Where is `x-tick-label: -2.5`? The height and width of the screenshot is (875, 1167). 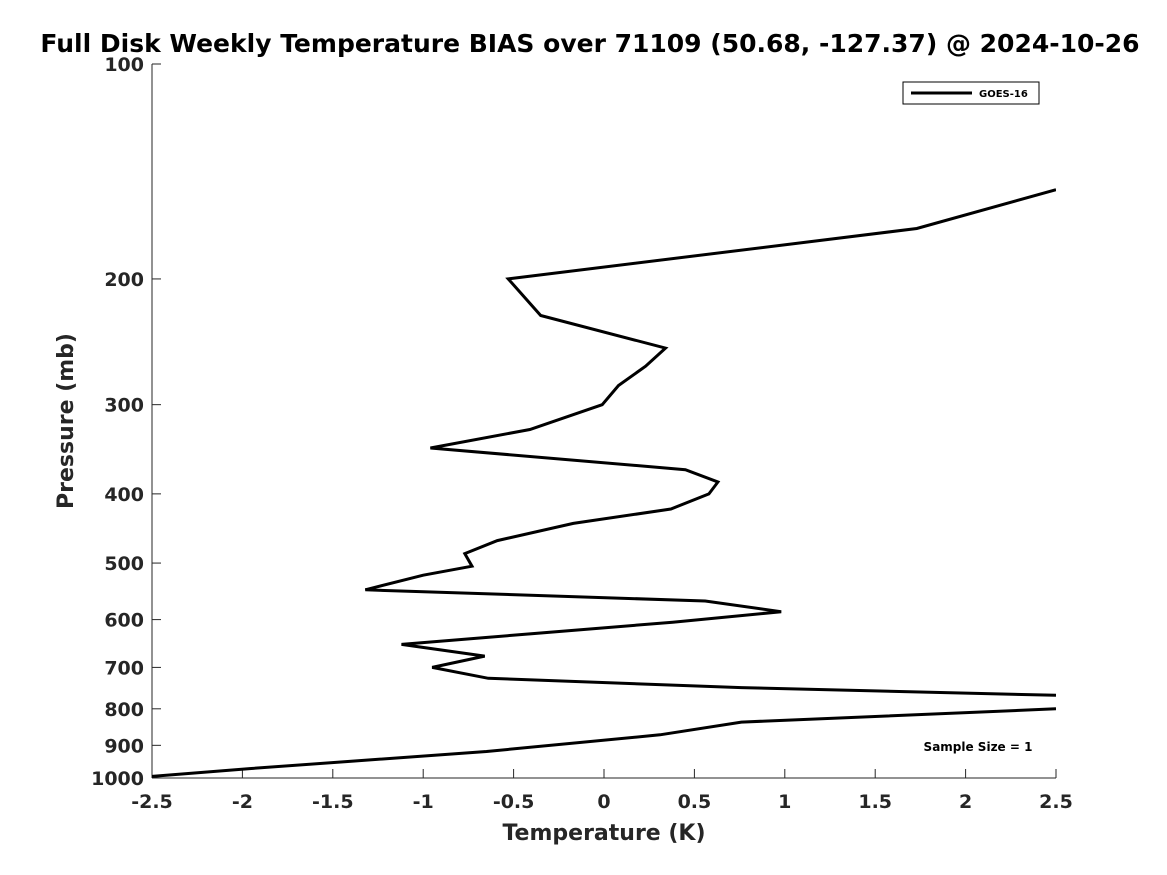 x-tick-label: -2.5 is located at coordinates (152, 802).